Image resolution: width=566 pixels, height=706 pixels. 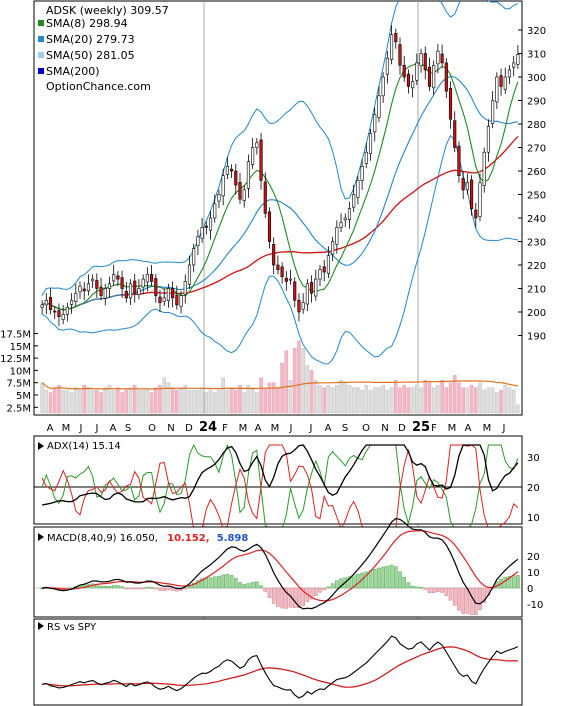 I want to click on rs-lines, so click(x=280, y=667).